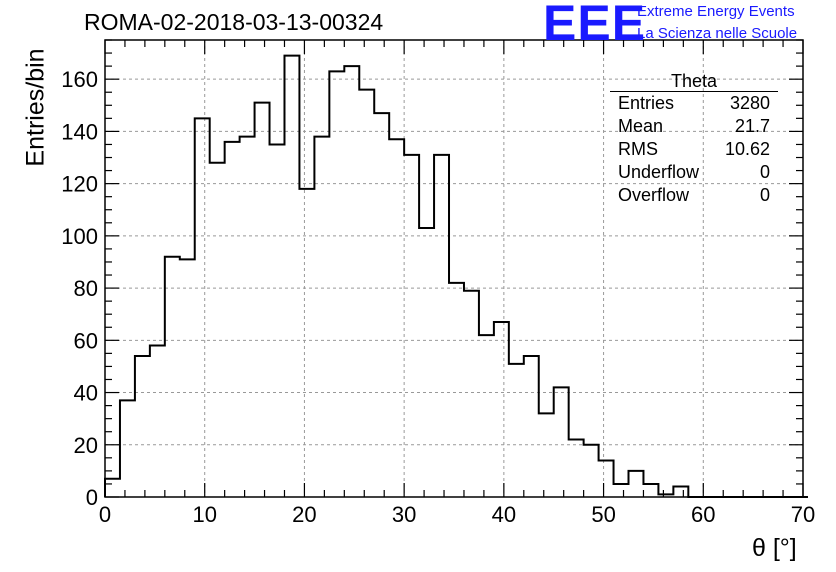  What do you see at coordinates (595, 25) in the screenshot?
I see `eee-logo: EEE` at bounding box center [595, 25].